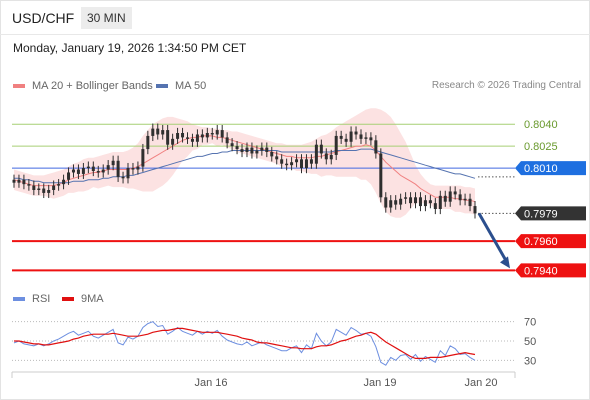  I want to click on legend-swatch-rsi, so click(19, 299).